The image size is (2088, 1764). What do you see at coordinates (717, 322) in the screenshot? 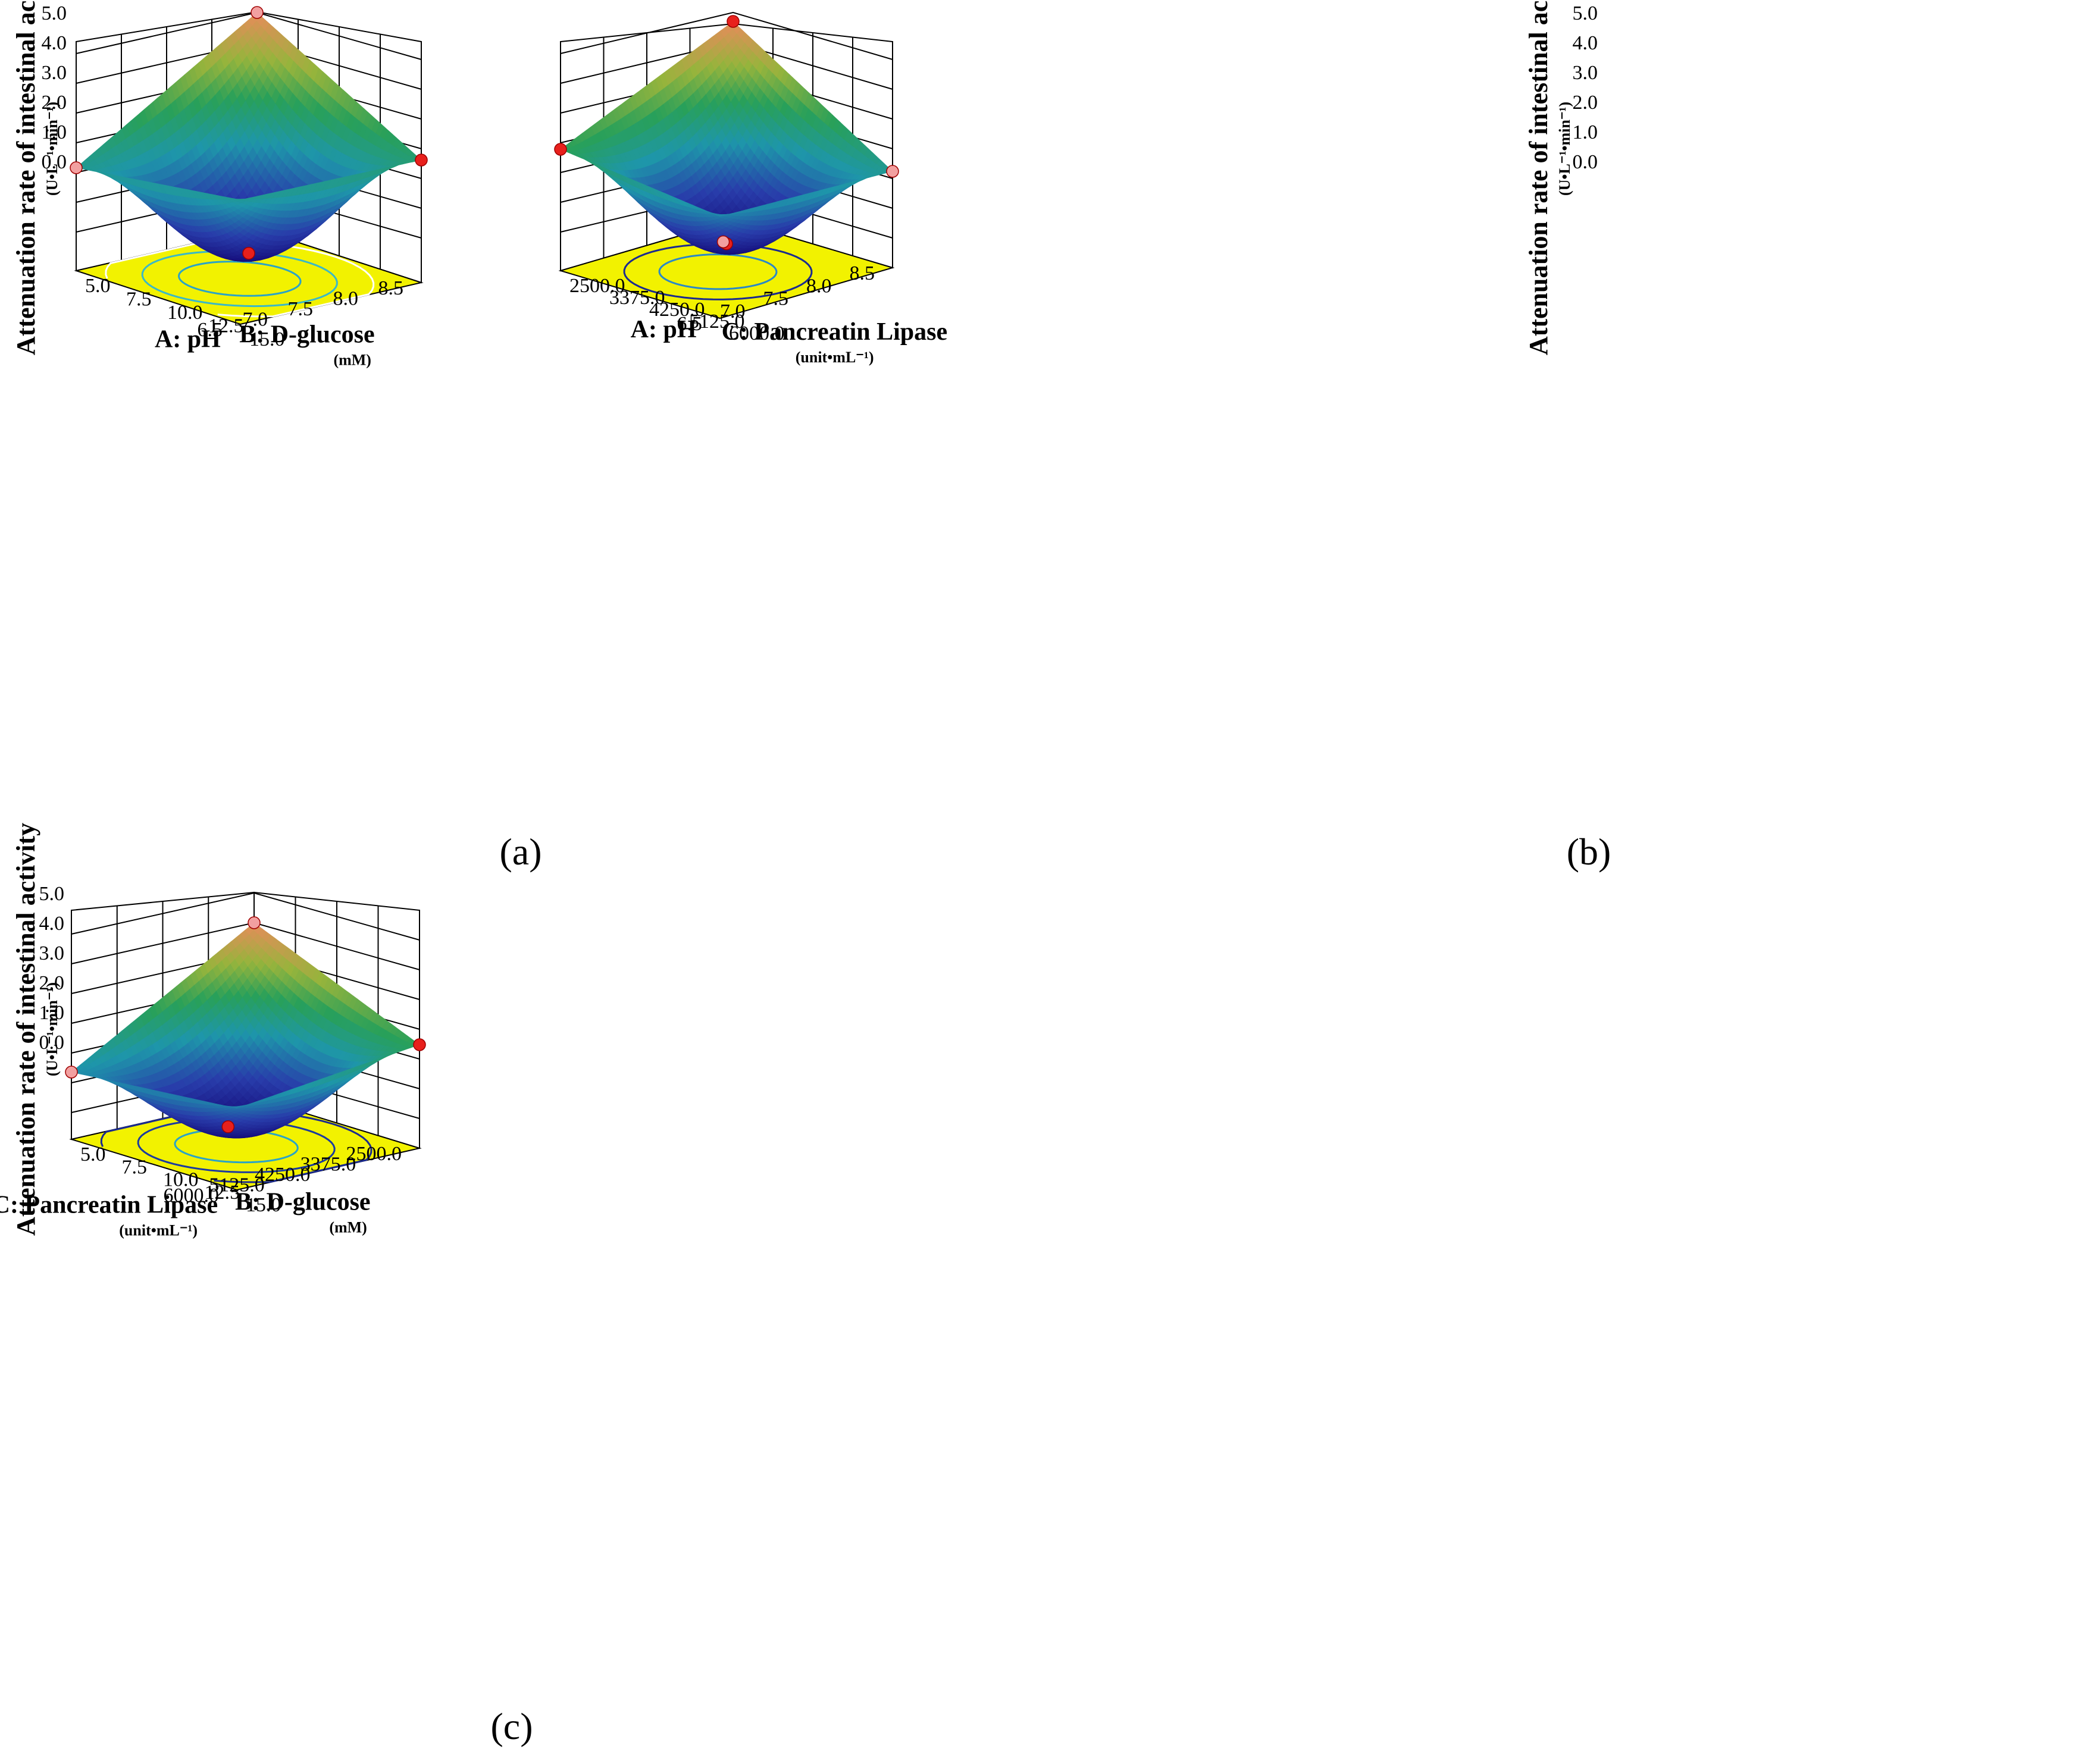
I see `right-axis-tick: 5125.0` at bounding box center [717, 322].